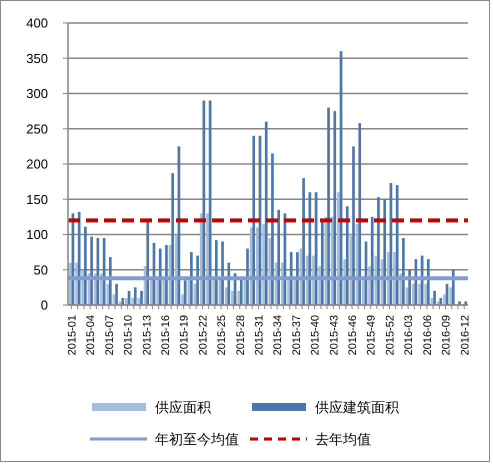  Describe the element at coordinates (203, 335) in the screenshot. I see `x-tick-label: 2015-22` at that location.